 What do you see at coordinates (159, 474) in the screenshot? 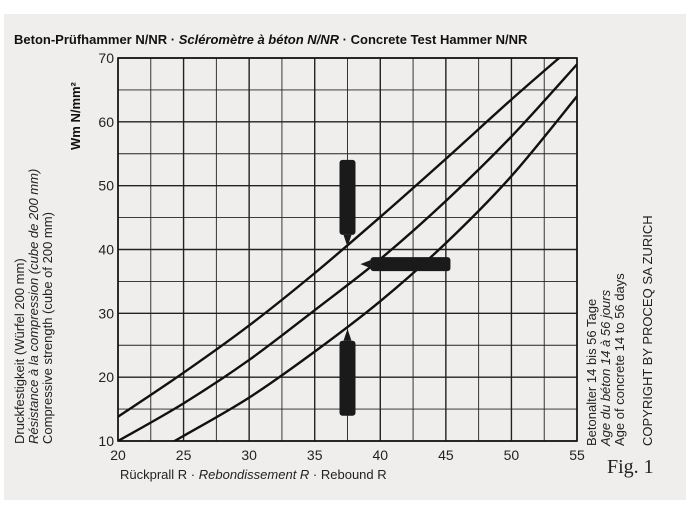
I see `x-label-german: Rückprall R ·` at bounding box center [159, 474].